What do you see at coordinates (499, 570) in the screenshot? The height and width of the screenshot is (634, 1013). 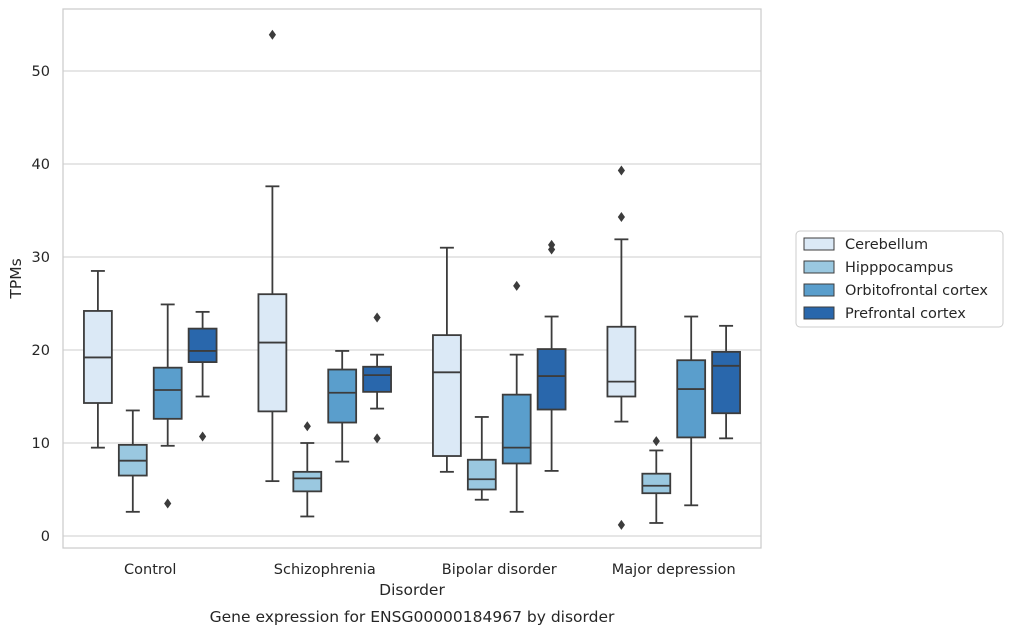 I see `x-tick-label: Bipolar disorder` at bounding box center [499, 570].